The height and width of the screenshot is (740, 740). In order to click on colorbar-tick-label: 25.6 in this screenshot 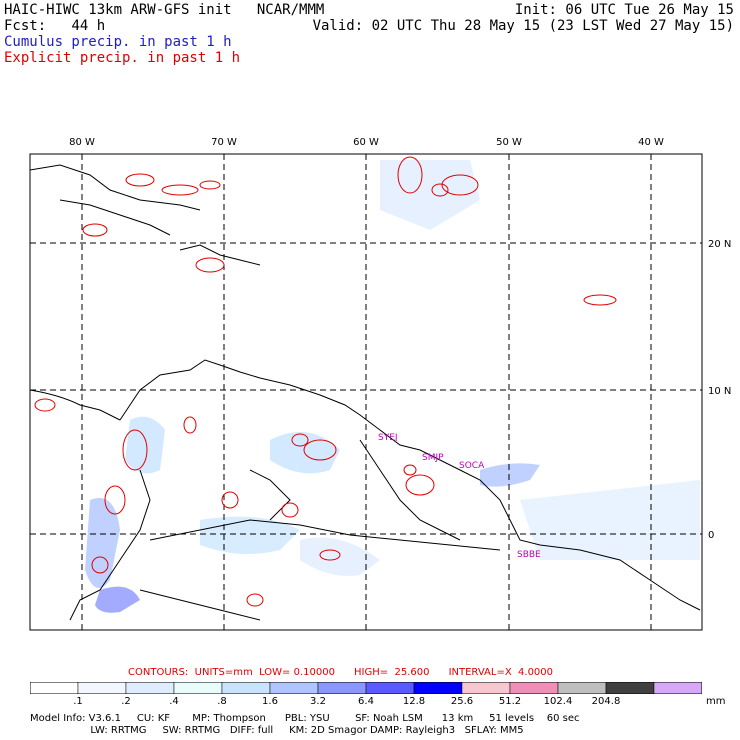, I will do `click(462, 701)`.